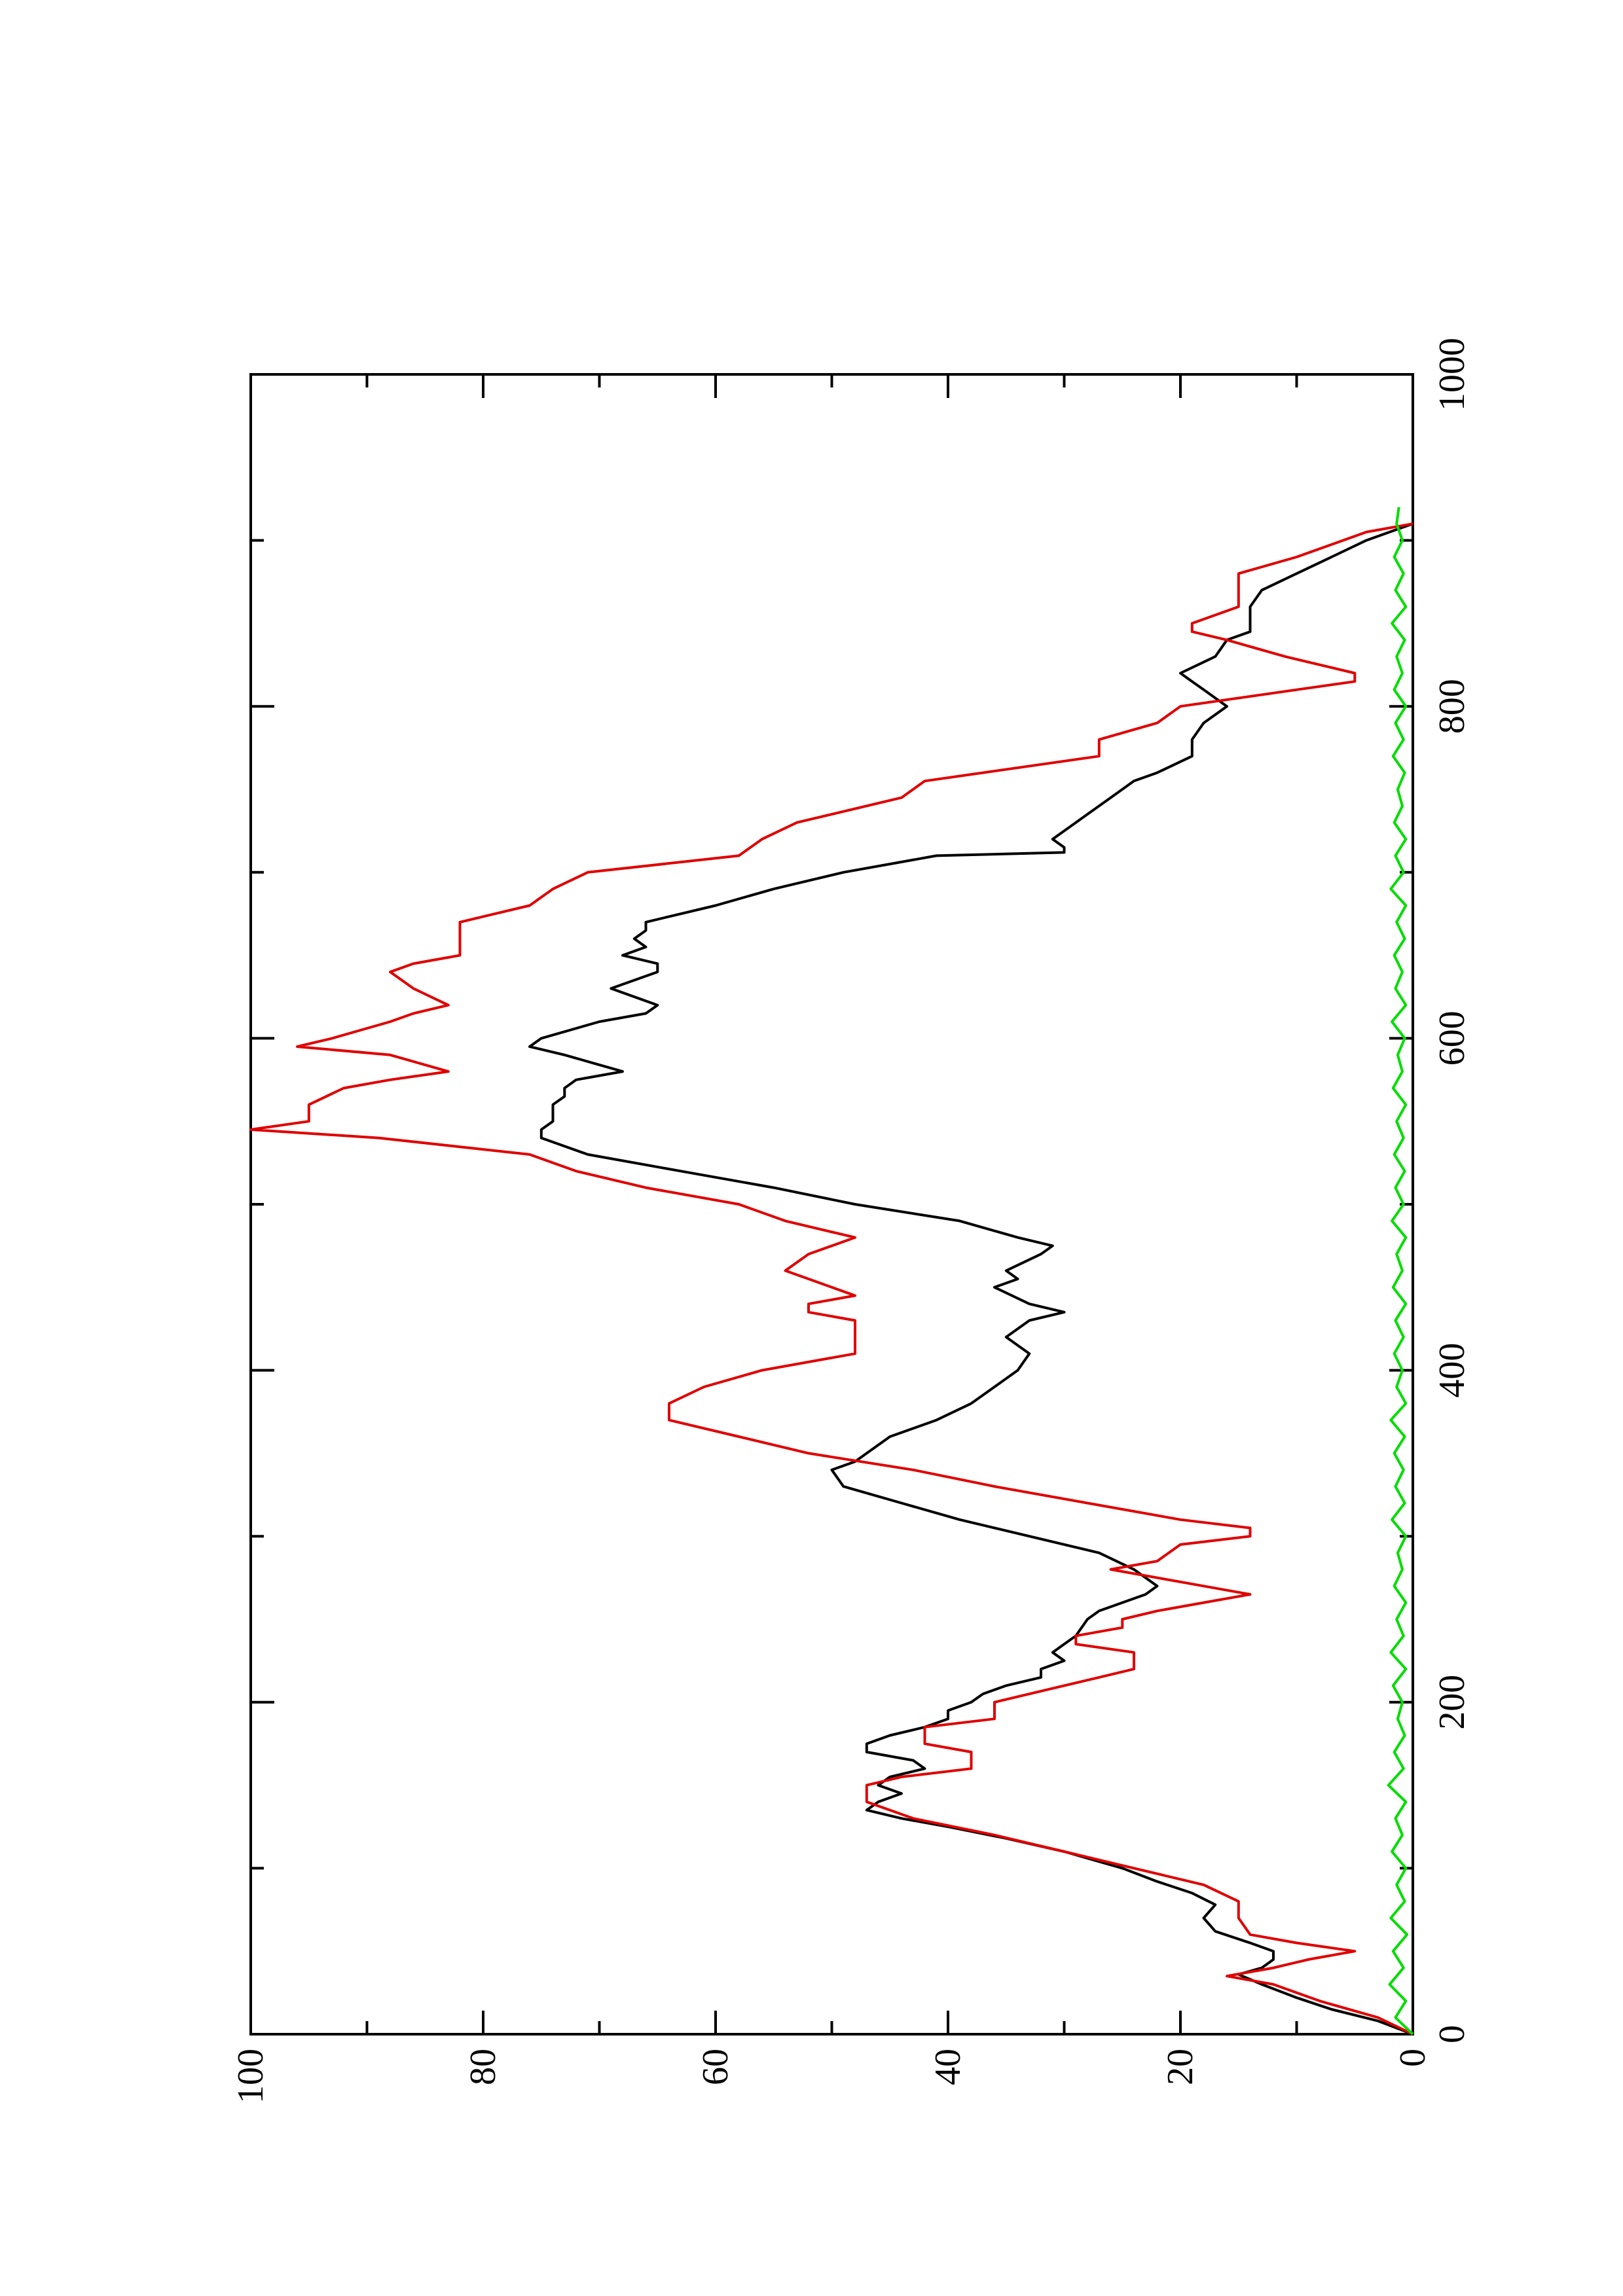 This screenshot has width=1623, height=2296. Describe the element at coordinates (1452, 374) in the screenshot. I see `x-tick-label: 1000` at that location.